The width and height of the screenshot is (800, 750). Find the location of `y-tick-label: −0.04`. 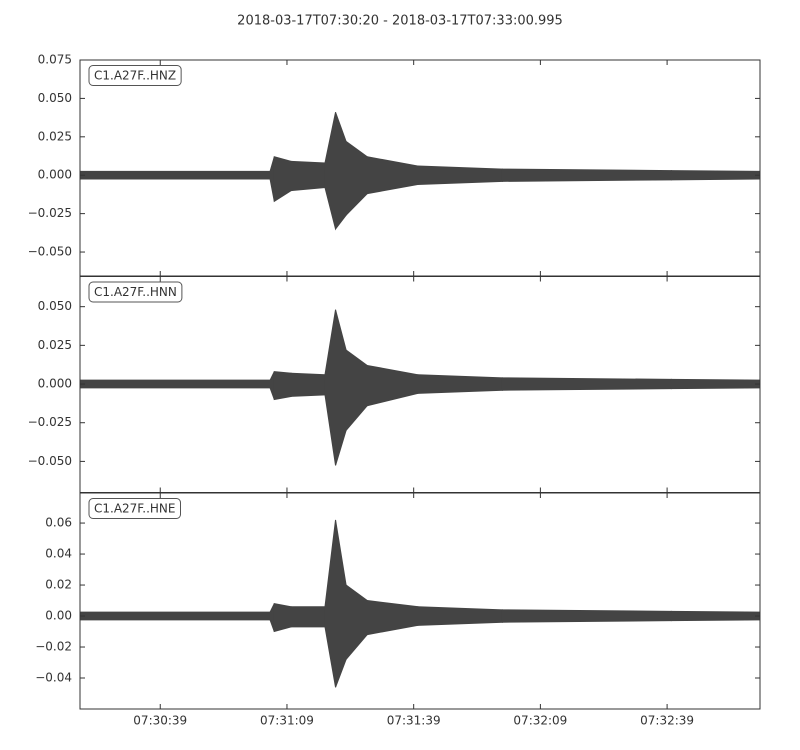

y-tick-label: −0.04 is located at coordinates (53, 678).